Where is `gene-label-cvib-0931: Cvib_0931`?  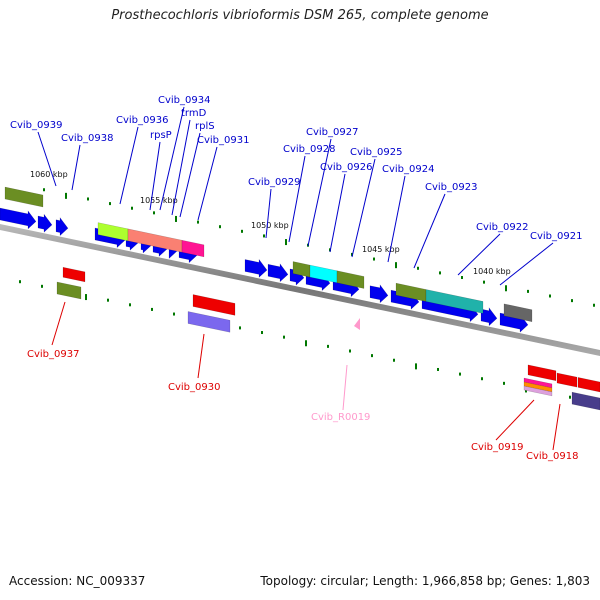 gene-label-cvib-0931: Cvib_0931 is located at coordinates (223, 140).